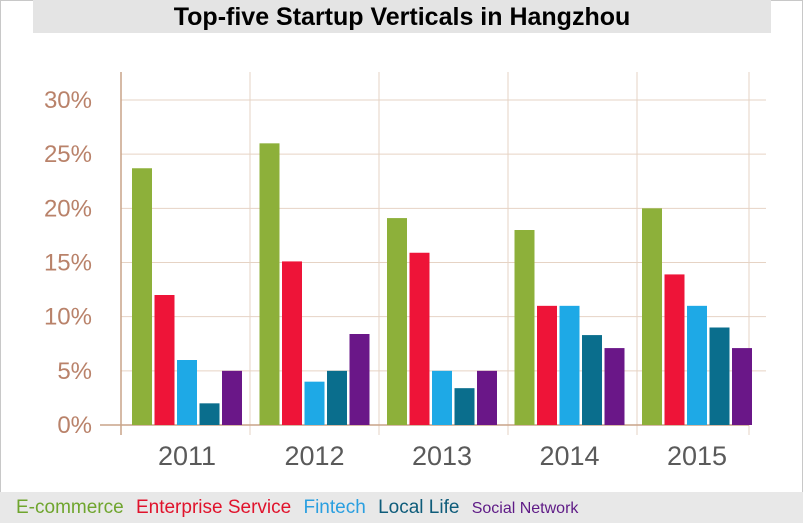 The width and height of the screenshot is (803, 524). Describe the element at coordinates (569, 365) in the screenshot. I see `bar-fintech-2014` at that location.